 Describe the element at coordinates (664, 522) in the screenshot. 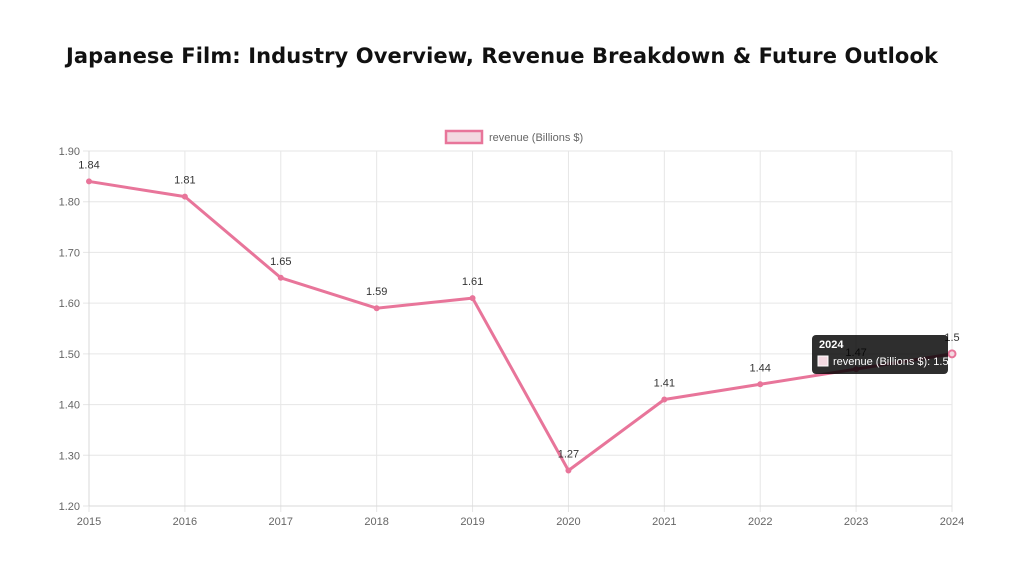

I see `x-tick-label: 2021` at that location.